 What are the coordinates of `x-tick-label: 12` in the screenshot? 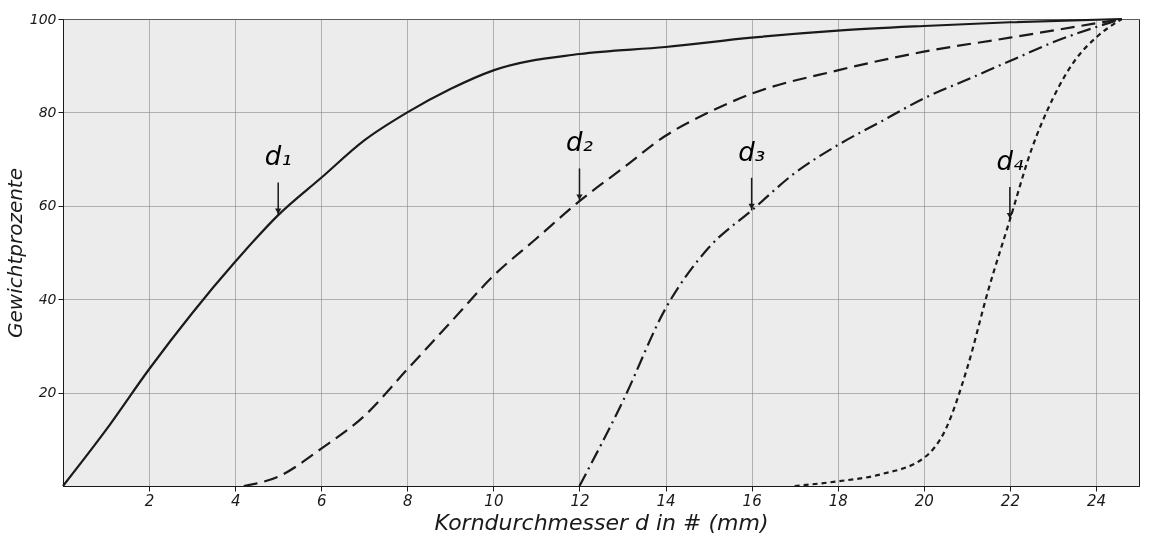 It's located at (580, 500).